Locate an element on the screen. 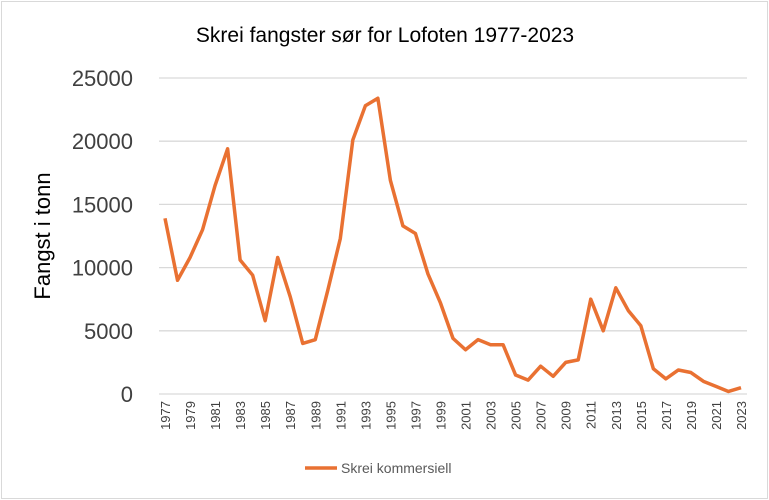  x-tick-label: 1981 is located at coordinates (215, 415).